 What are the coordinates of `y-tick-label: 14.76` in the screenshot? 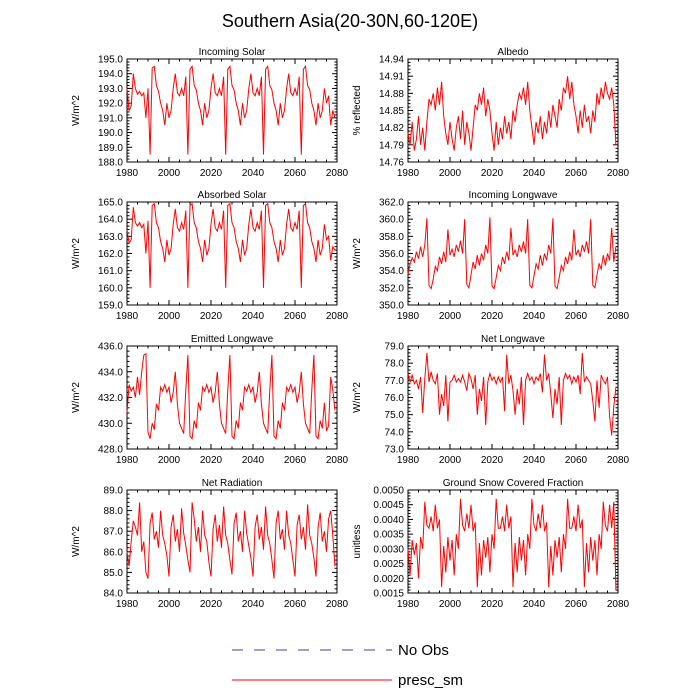 It's located at (391, 163).